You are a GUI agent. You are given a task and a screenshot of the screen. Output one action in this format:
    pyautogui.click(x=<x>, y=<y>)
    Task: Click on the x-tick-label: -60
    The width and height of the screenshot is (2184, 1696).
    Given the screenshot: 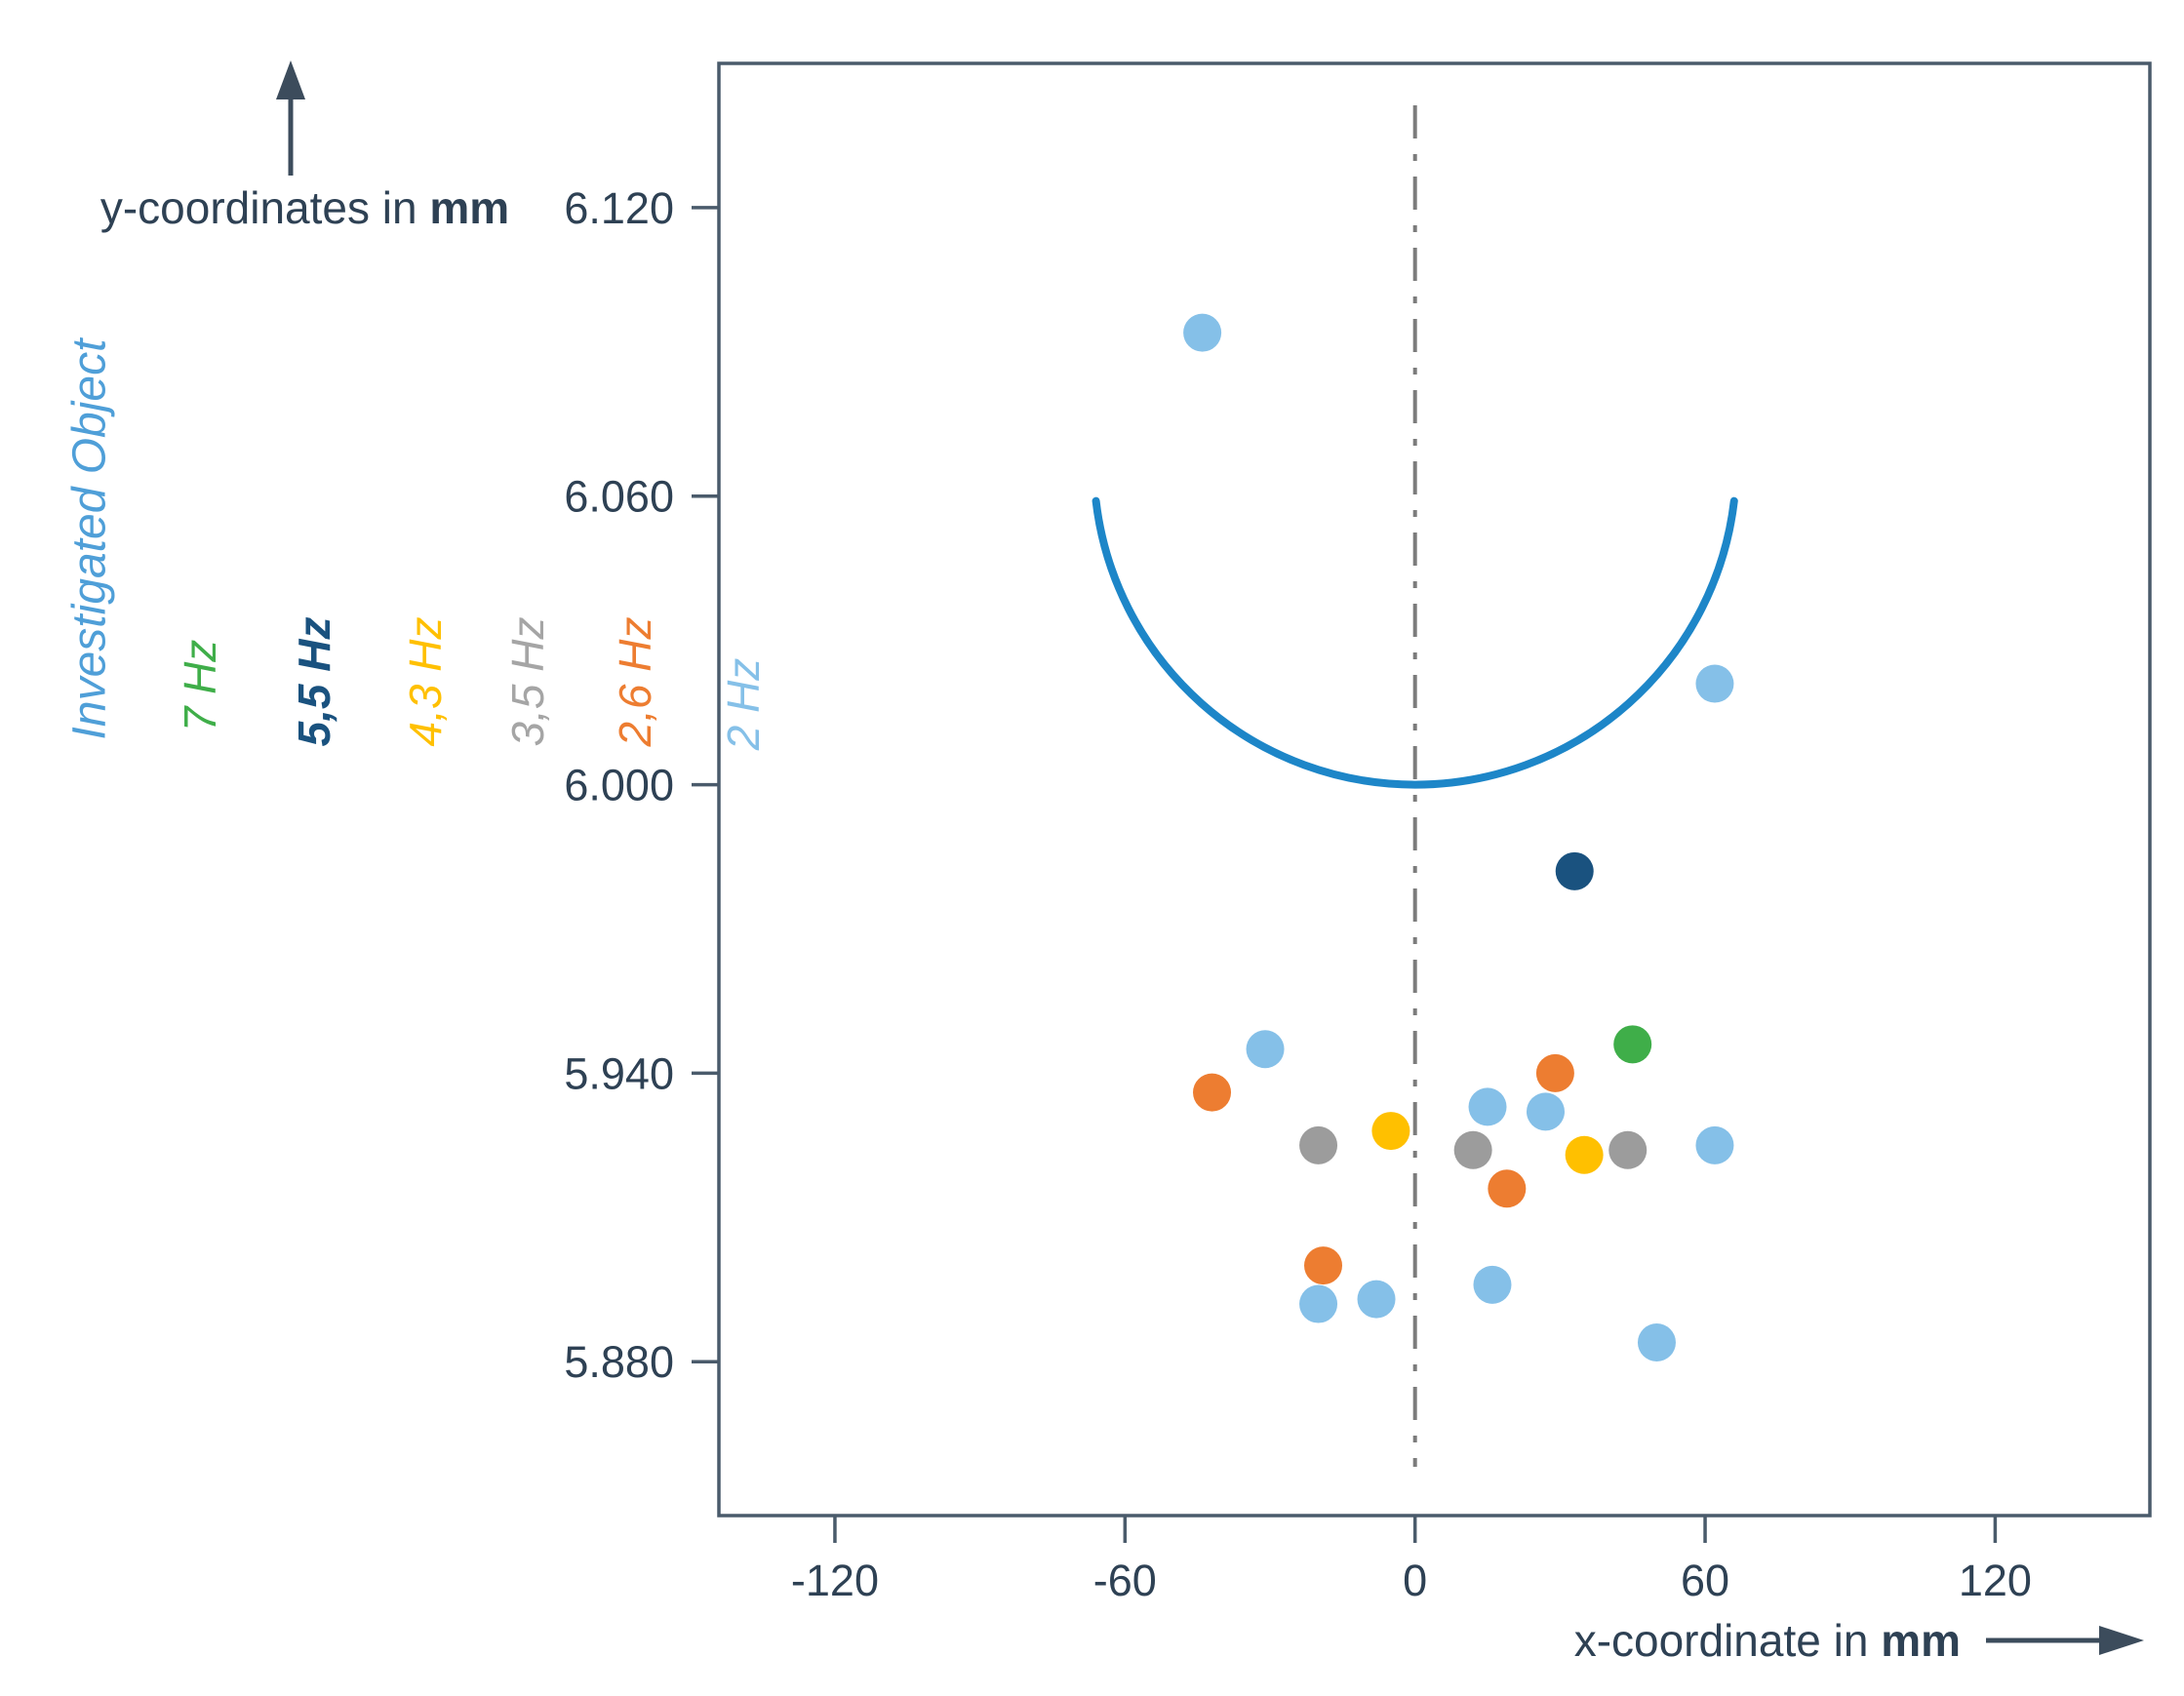 What is the action you would take?
    pyautogui.click(x=1125, y=1580)
    